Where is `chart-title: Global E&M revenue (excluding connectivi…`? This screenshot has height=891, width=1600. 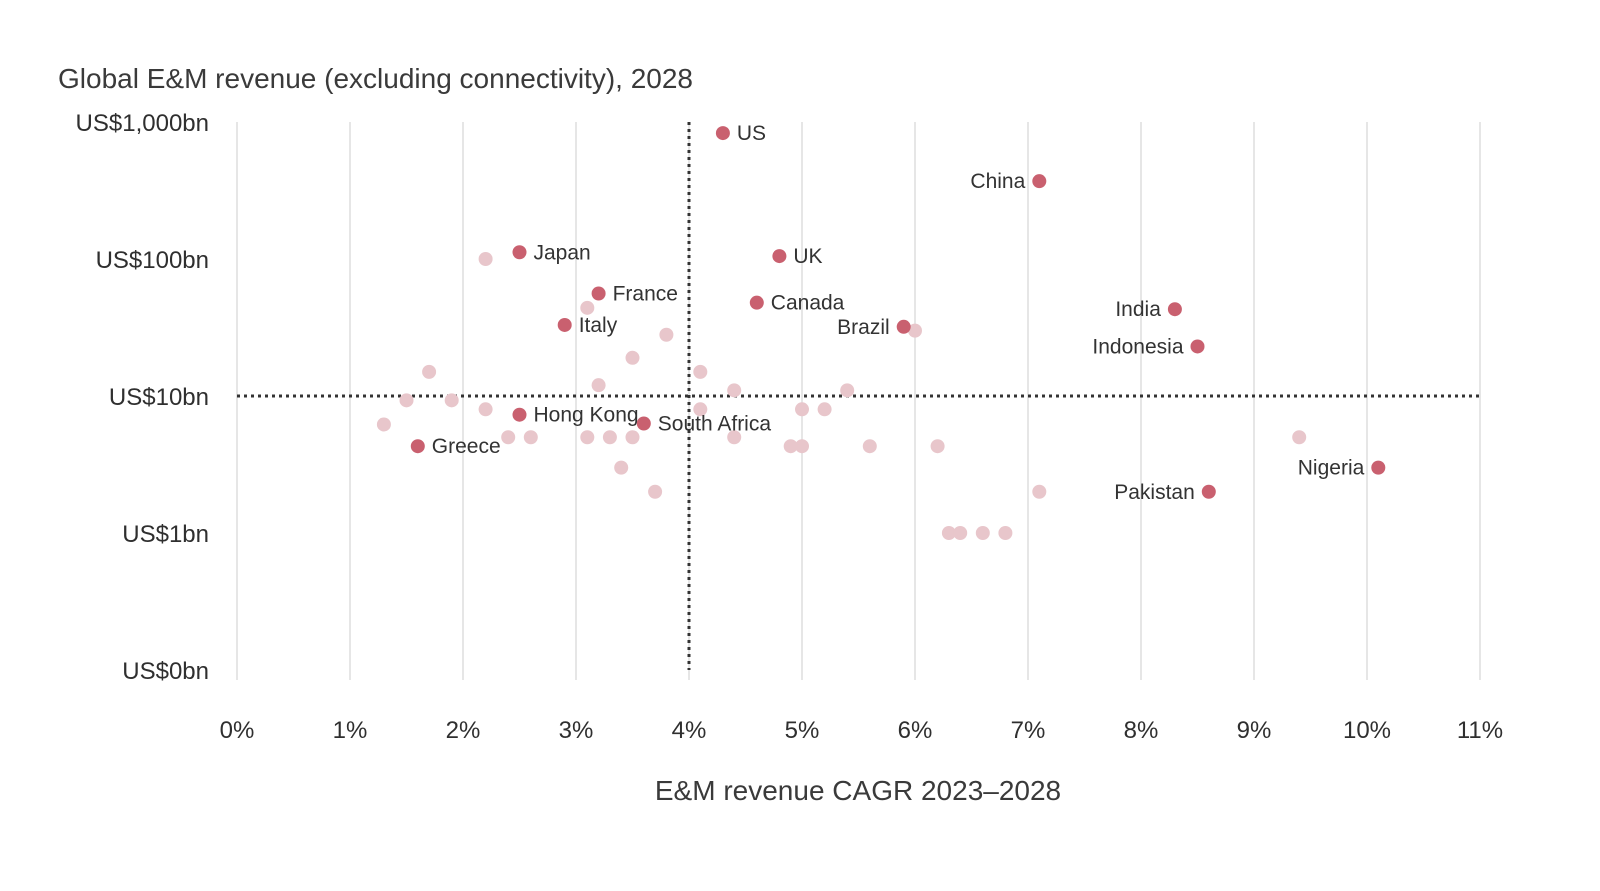
chart-title: Global E&M revenue (excluding connectivi… is located at coordinates (375, 78).